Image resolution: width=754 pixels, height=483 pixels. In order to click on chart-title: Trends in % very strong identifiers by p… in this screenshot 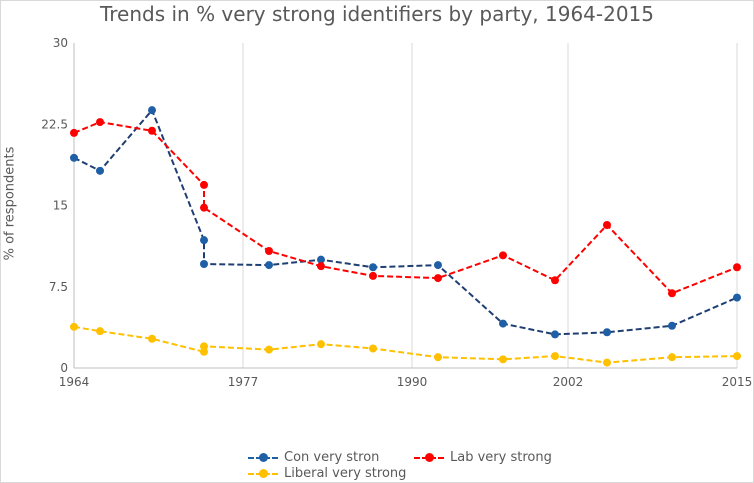, I will do `click(377, 14)`.